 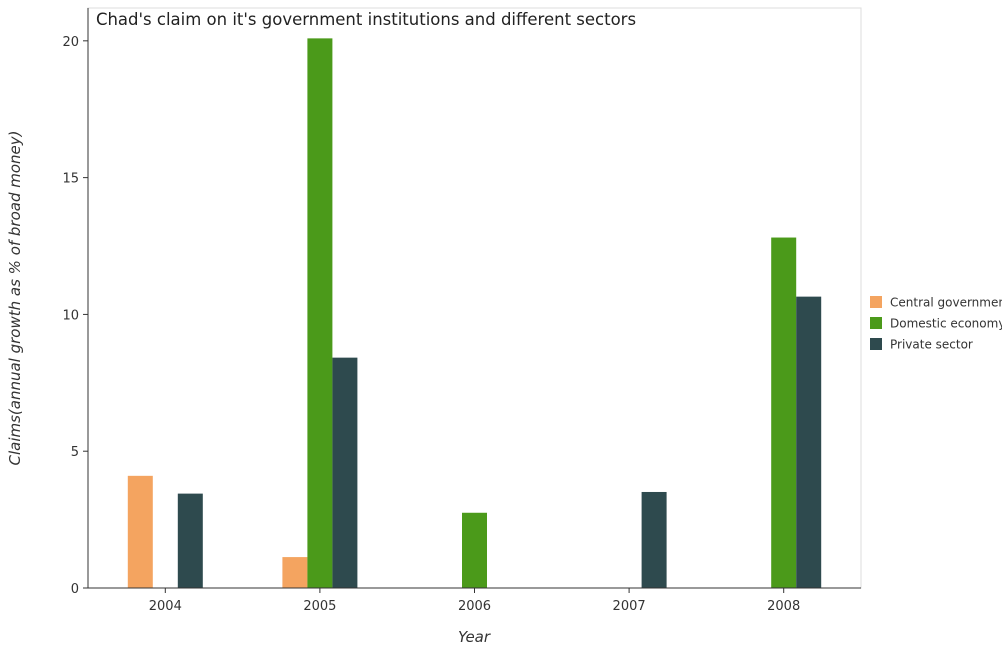 I want to click on bar-private-sector-2008, so click(x=809, y=442).